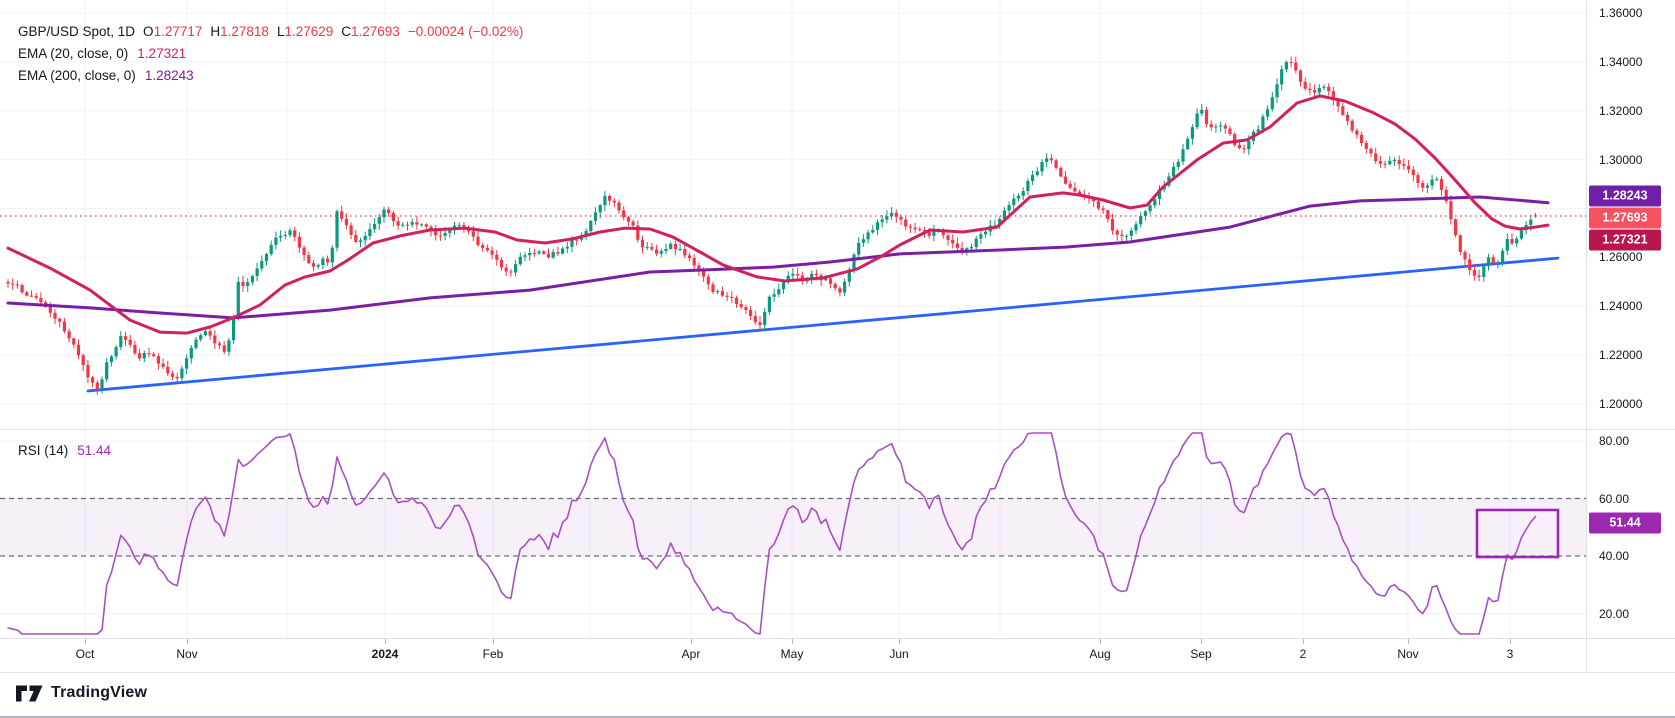  Describe the element at coordinates (837, 672) in the screenshot. I see `chart-bottom-border` at that location.